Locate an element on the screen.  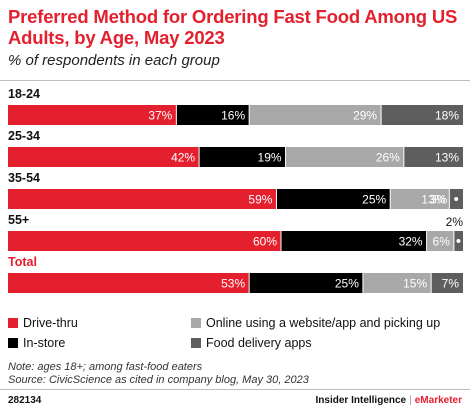
bar-segment-55-in-store is located at coordinates (354, 241).